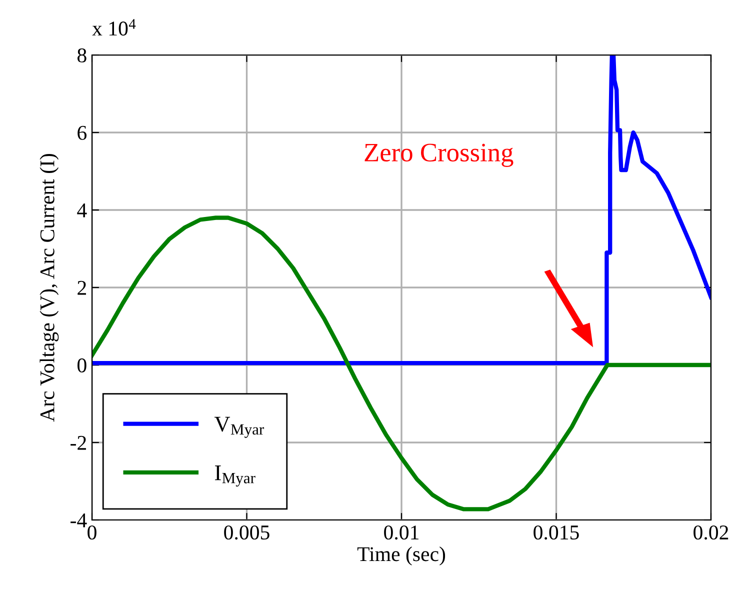 The height and width of the screenshot is (589, 737). Describe the element at coordinates (78, 443) in the screenshot. I see `y-tick-label: -2` at that location.